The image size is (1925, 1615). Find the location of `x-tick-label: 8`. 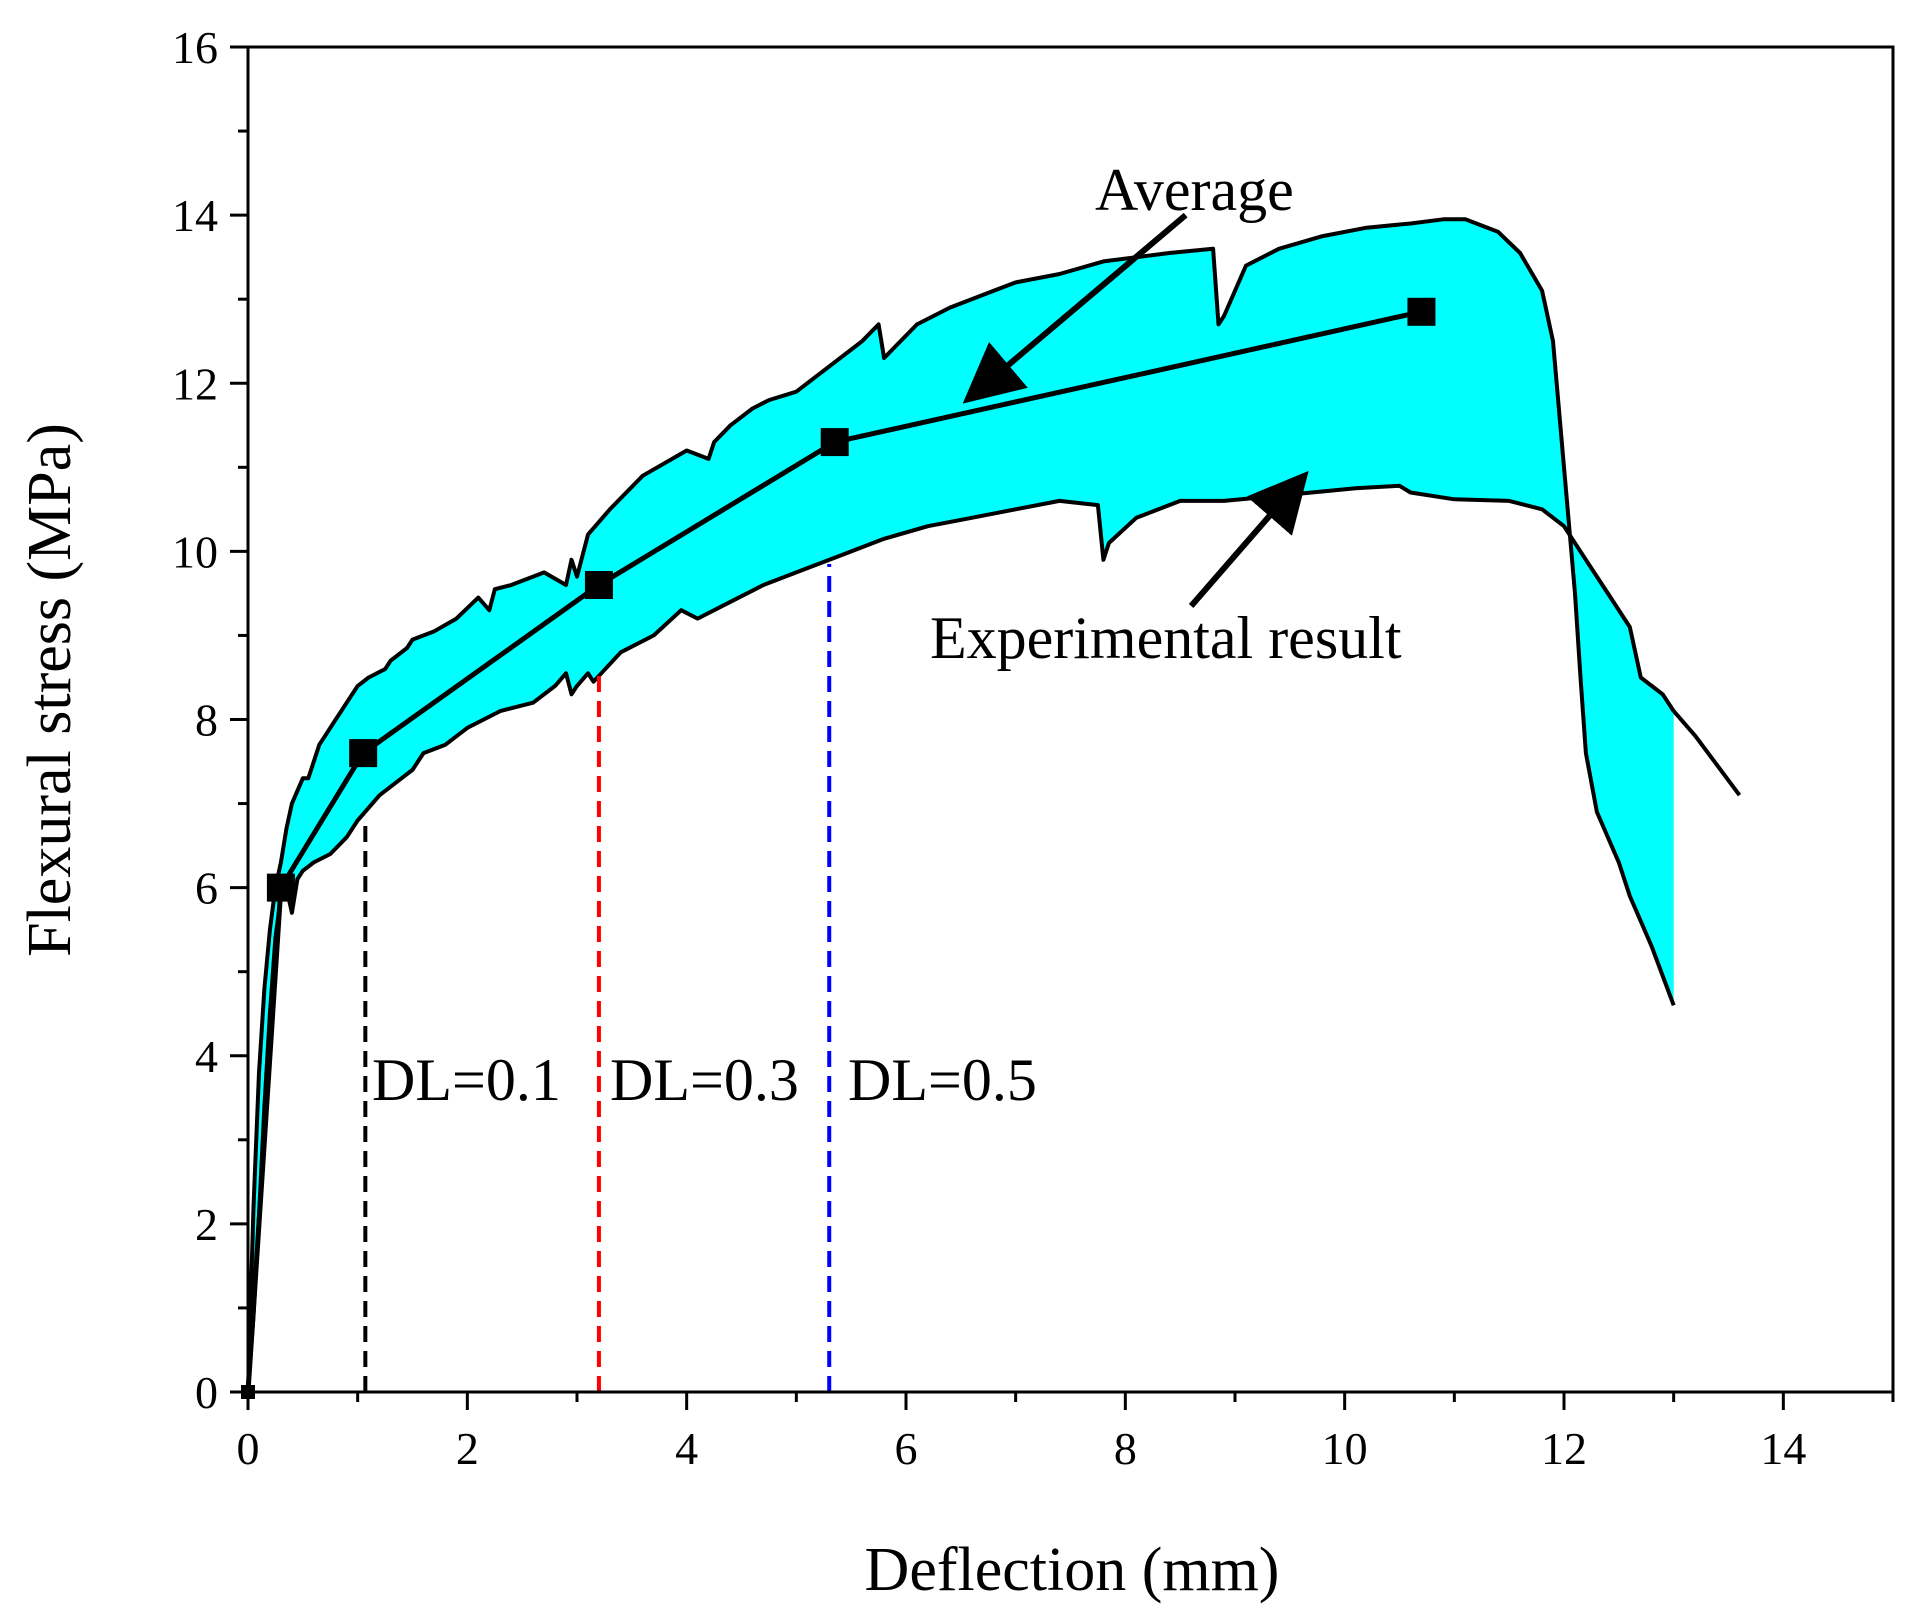

x-tick-label: 8 is located at coordinates (1125, 1448).